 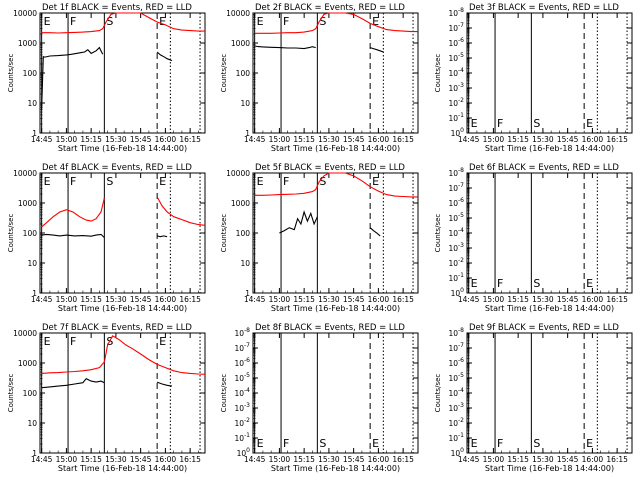 I want to click on y-tick-label: 1, so click(x=34, y=453).